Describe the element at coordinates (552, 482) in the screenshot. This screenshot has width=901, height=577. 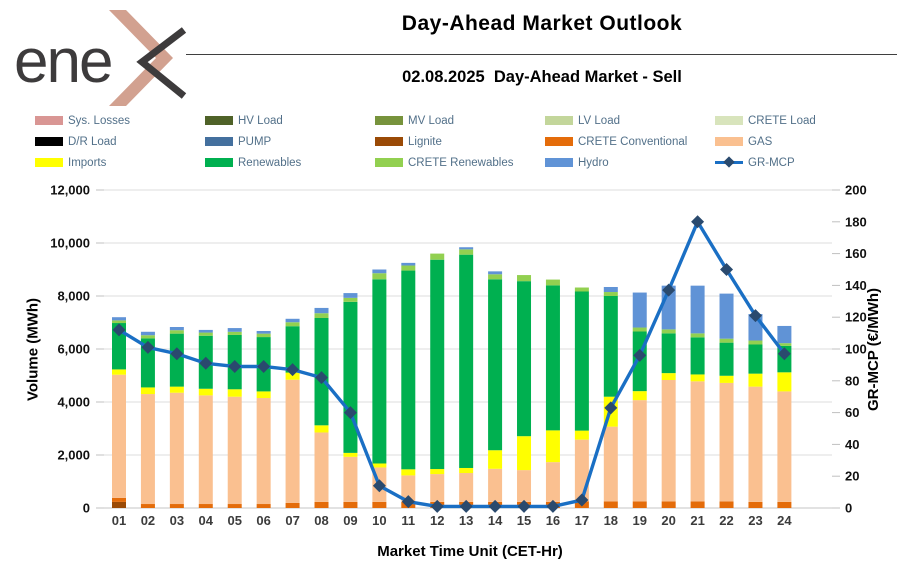
I see `bar-segment-gas-h16` at that location.